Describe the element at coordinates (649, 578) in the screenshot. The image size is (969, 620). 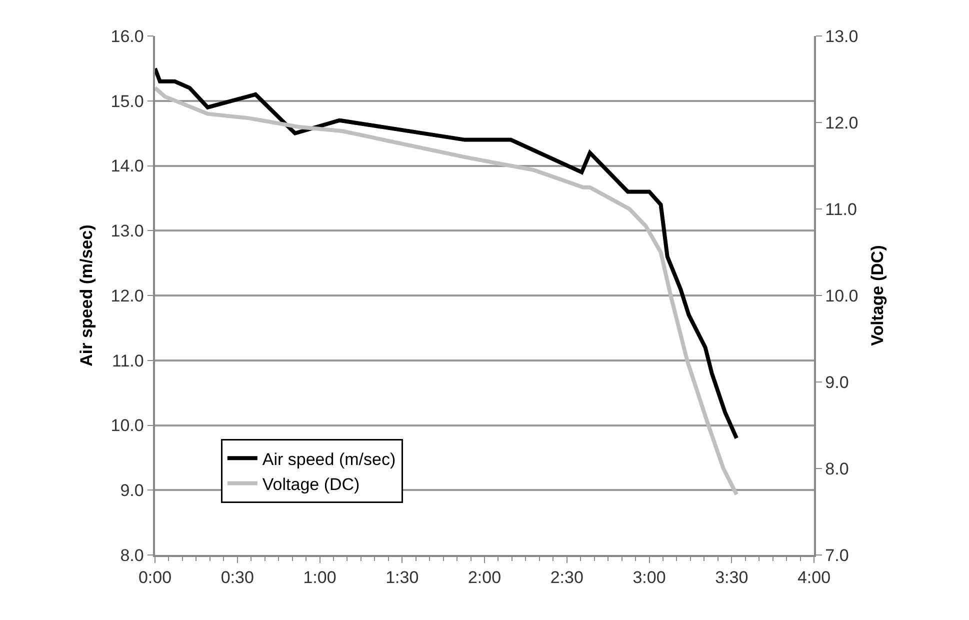
I see `x-tick-label: 3:00` at that location.